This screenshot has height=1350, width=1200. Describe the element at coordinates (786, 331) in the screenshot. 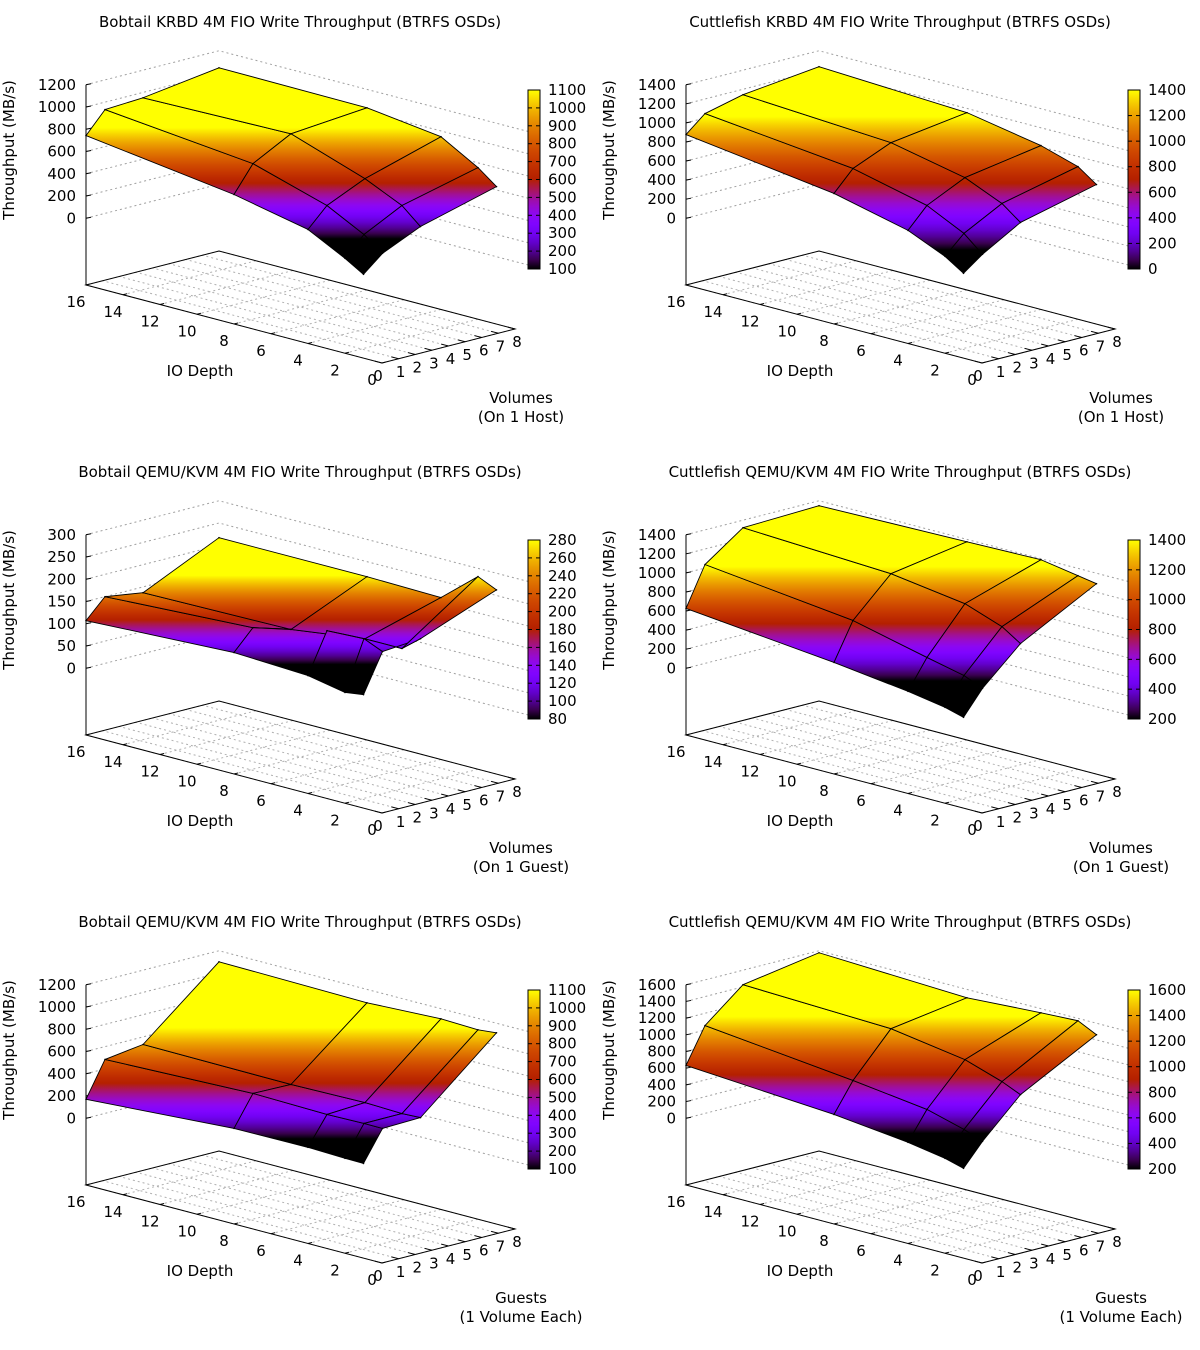

I see `x-tick-label: 10` at that location.